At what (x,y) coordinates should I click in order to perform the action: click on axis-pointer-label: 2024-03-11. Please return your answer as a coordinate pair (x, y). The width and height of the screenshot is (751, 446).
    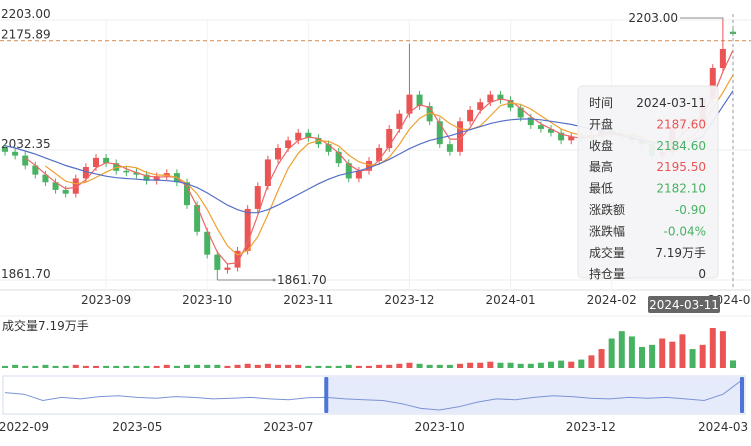
    Looking at the image, I should click on (684, 305).